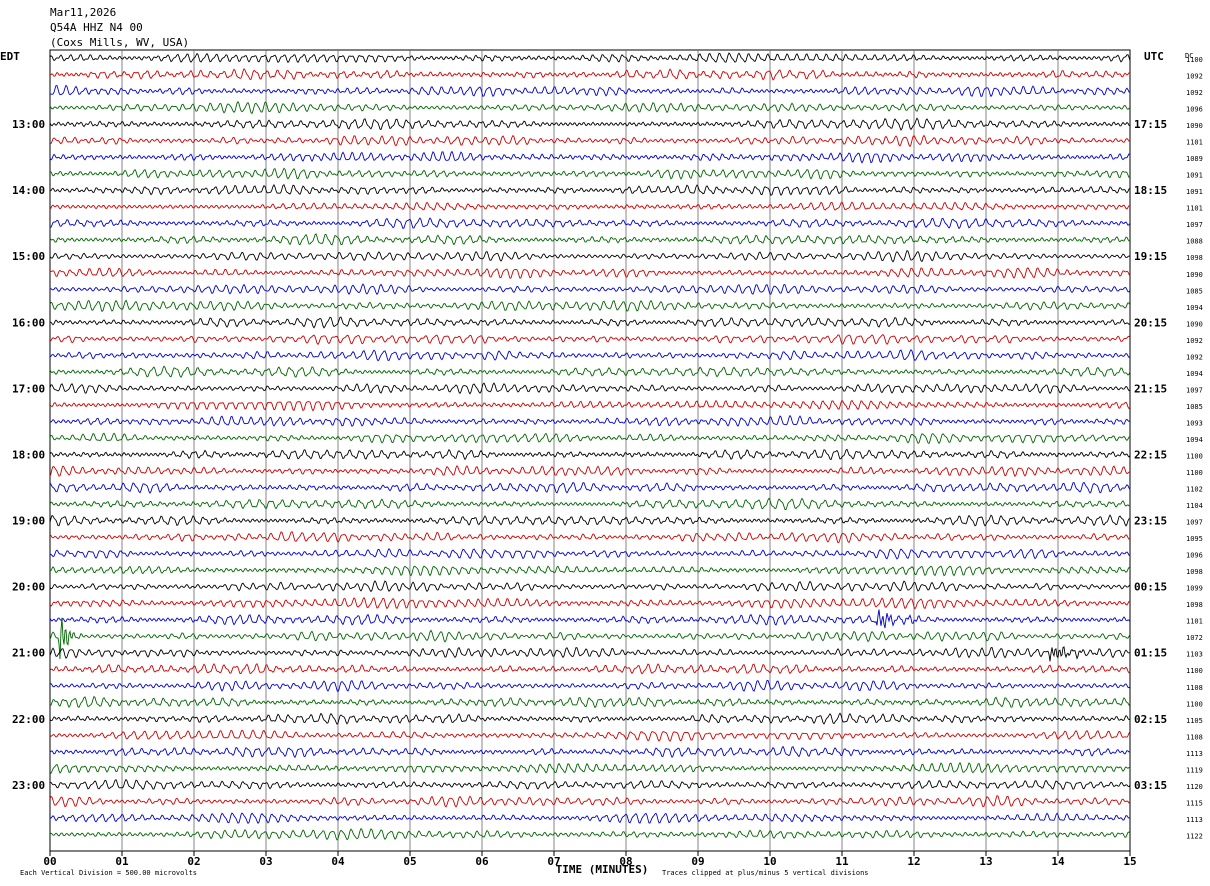  Describe the element at coordinates (553, 861) in the screenshot. I see `x-tick-label: 07` at that location.